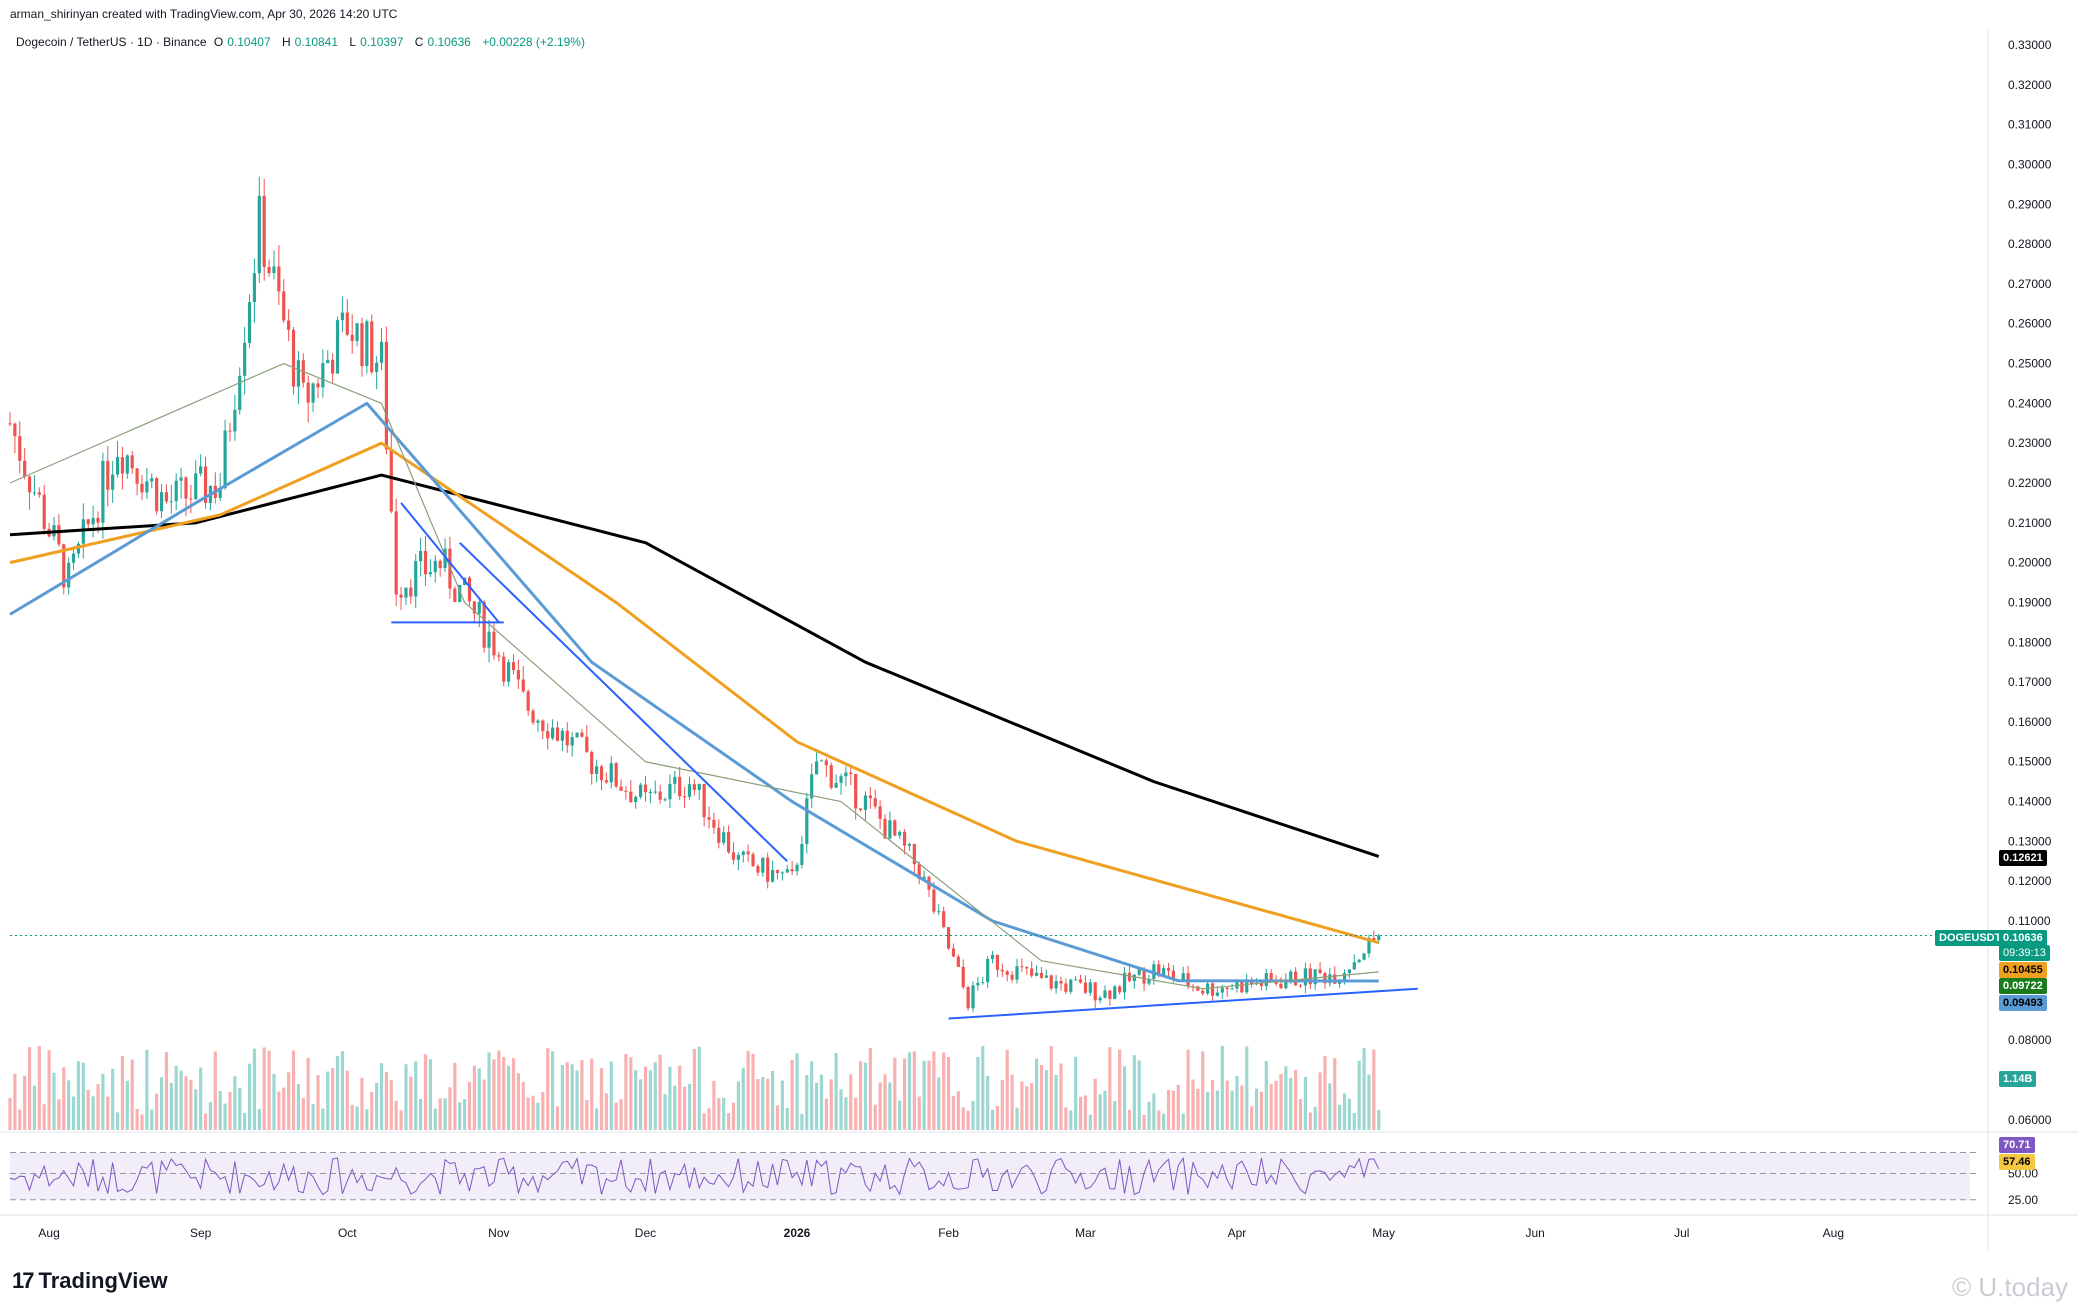  What do you see at coordinates (90, 1281) in the screenshot?
I see `tradingview-logo: 17 TradingView` at bounding box center [90, 1281].